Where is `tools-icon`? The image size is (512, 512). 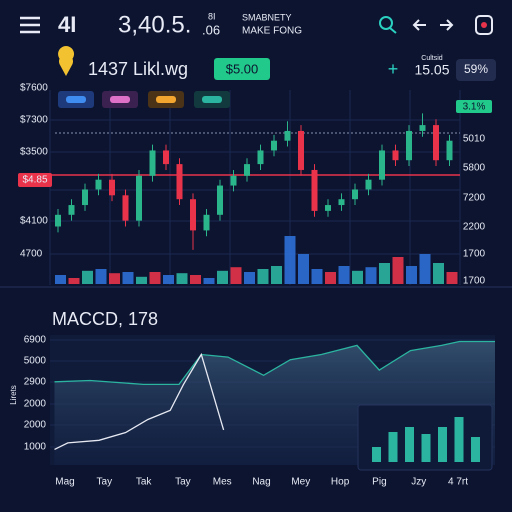
tools-icon is located at coordinates (484, 25).